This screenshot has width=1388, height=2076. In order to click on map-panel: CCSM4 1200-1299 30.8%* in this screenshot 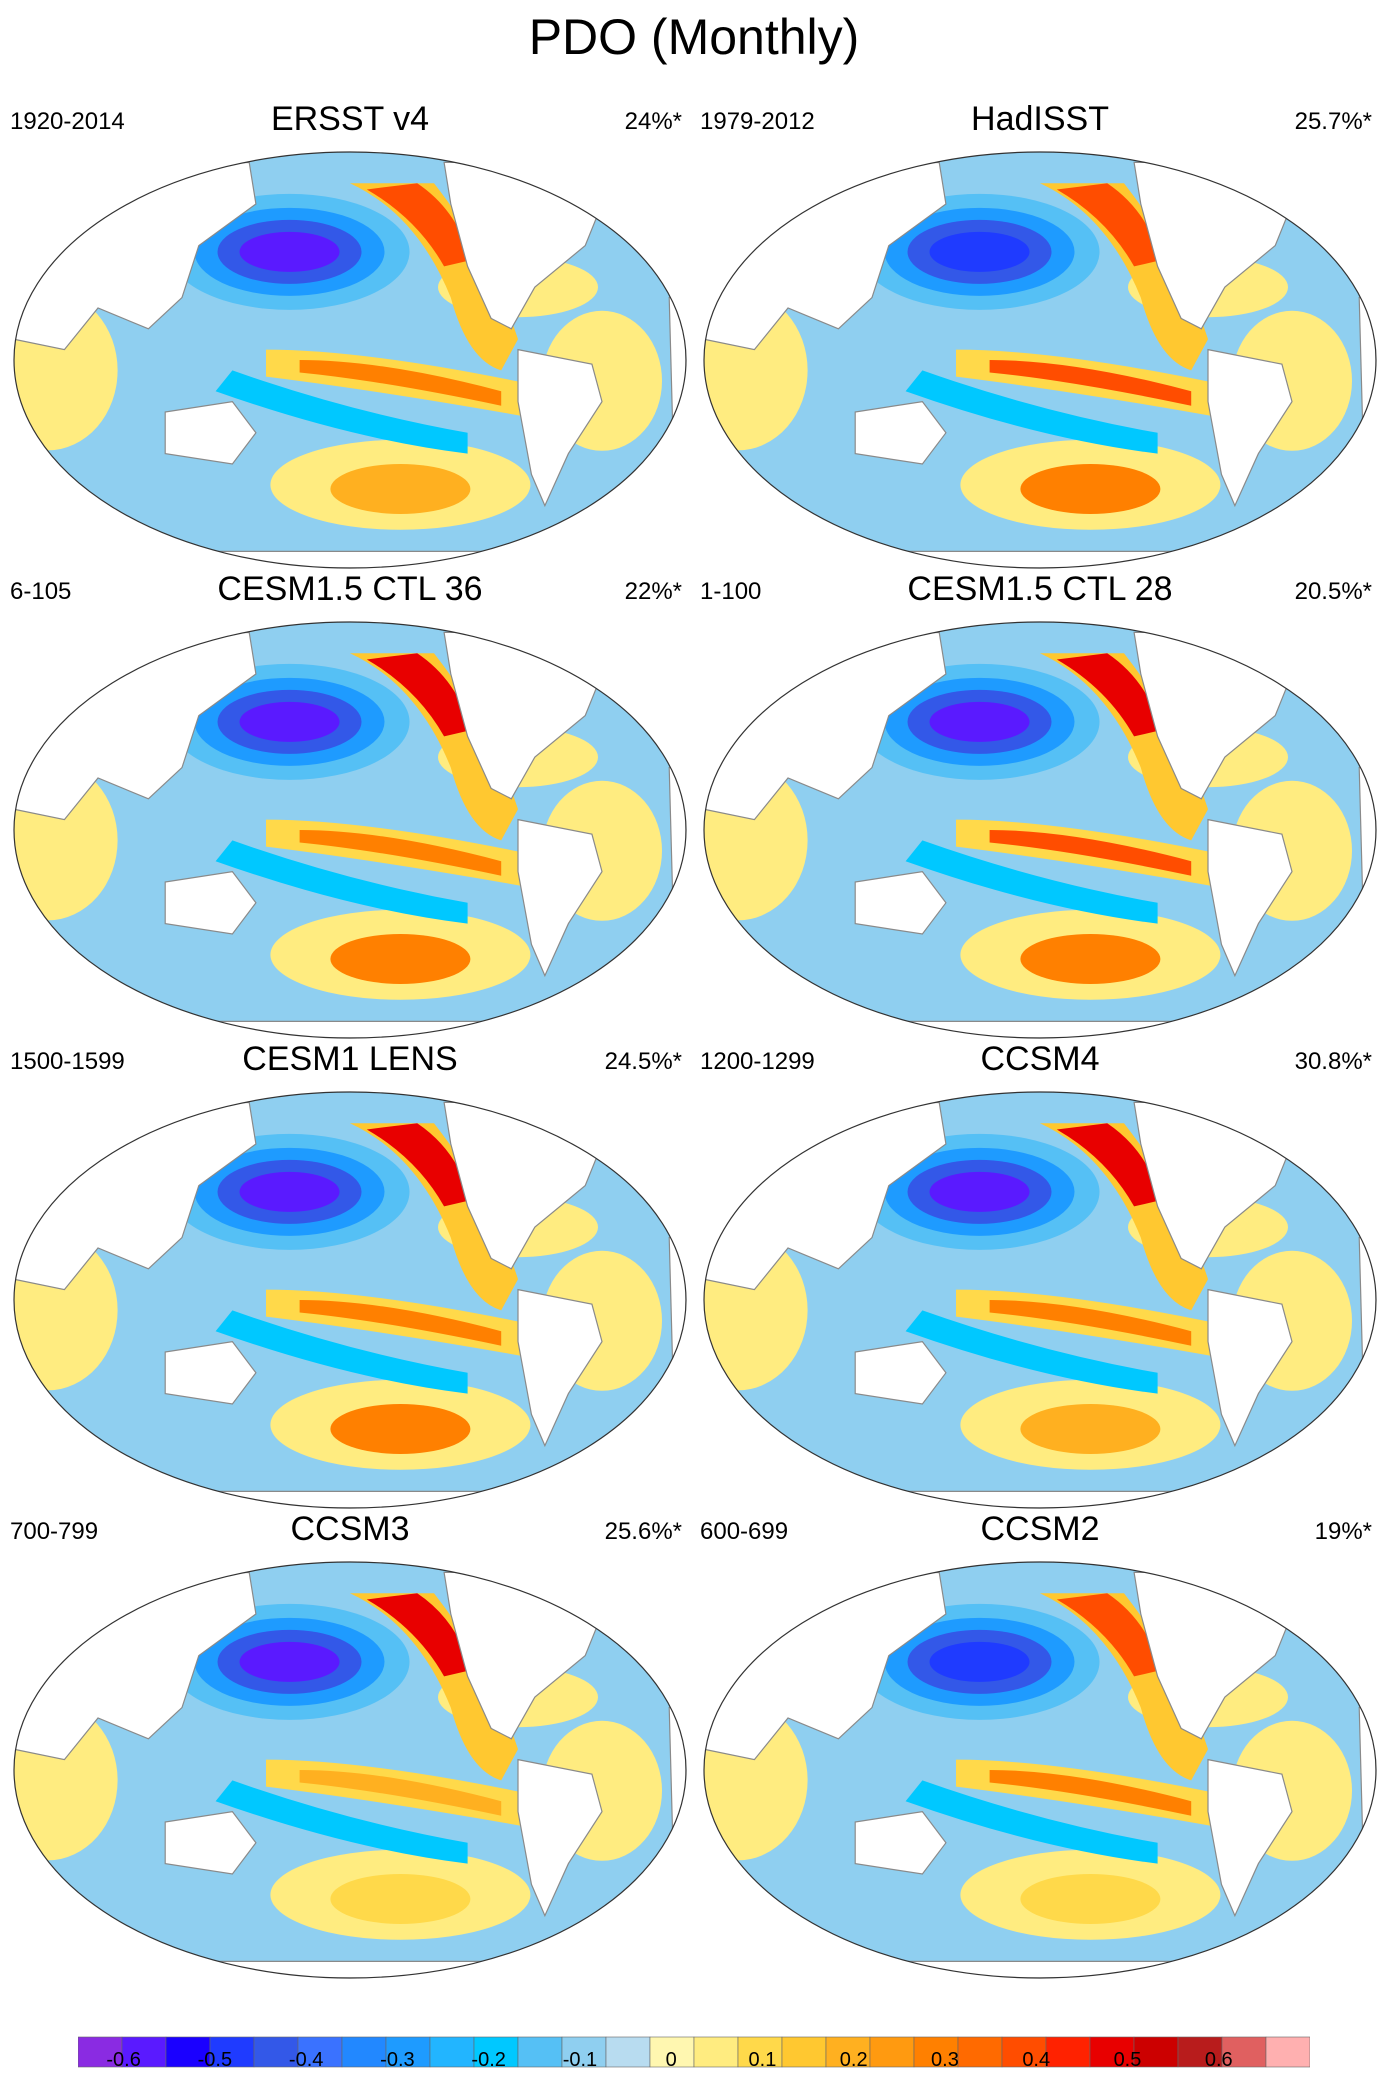, I will do `click(1040, 1295)`.